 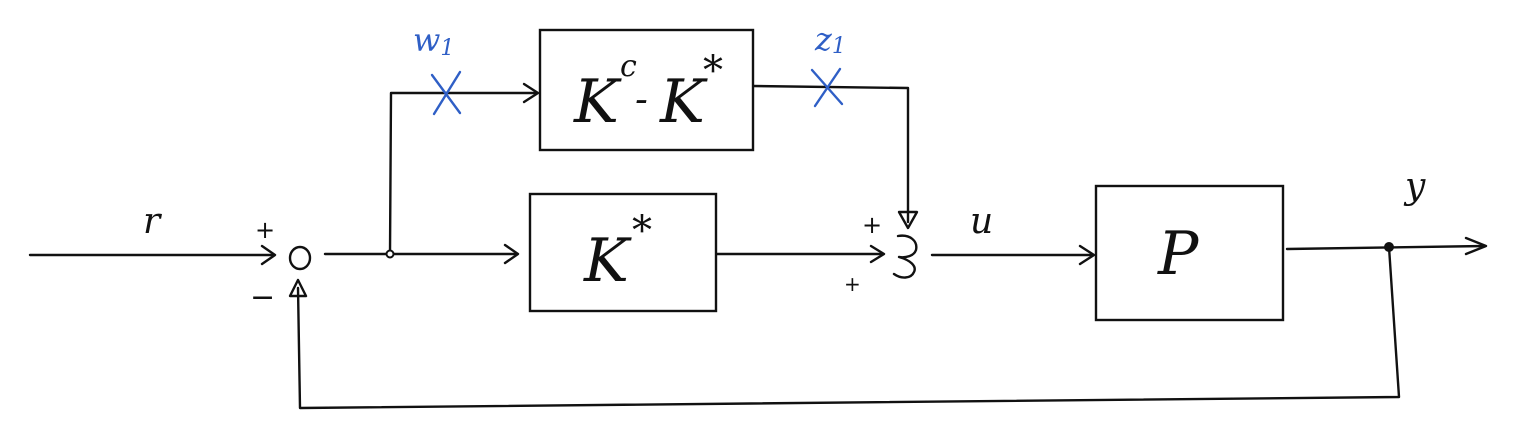 I want to click on reference-signal-label: r, so click(x=152, y=221).